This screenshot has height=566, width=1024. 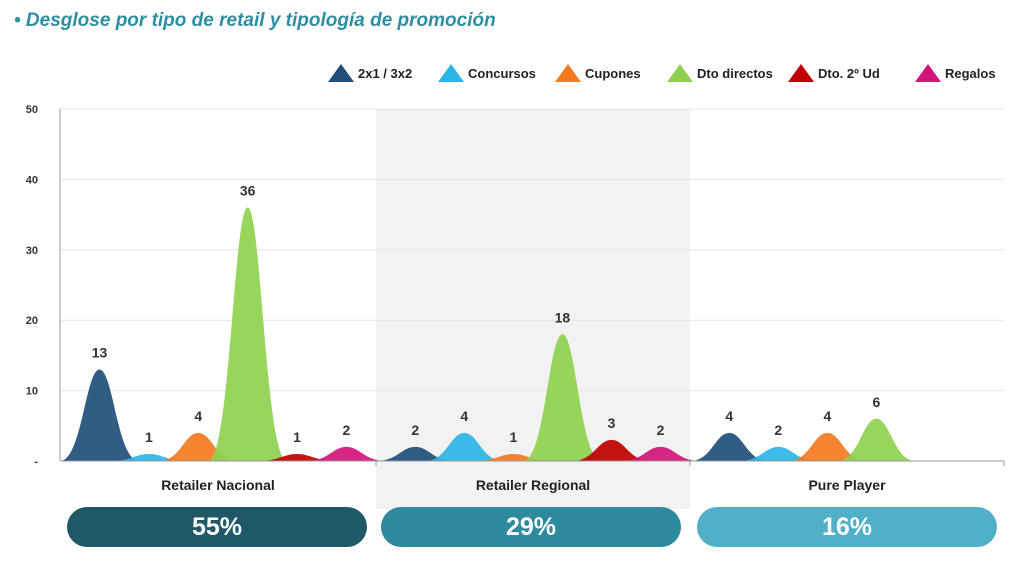 What do you see at coordinates (385, 73) in the screenshot?
I see `legend-label: 2x1 / 3x2` at bounding box center [385, 73].